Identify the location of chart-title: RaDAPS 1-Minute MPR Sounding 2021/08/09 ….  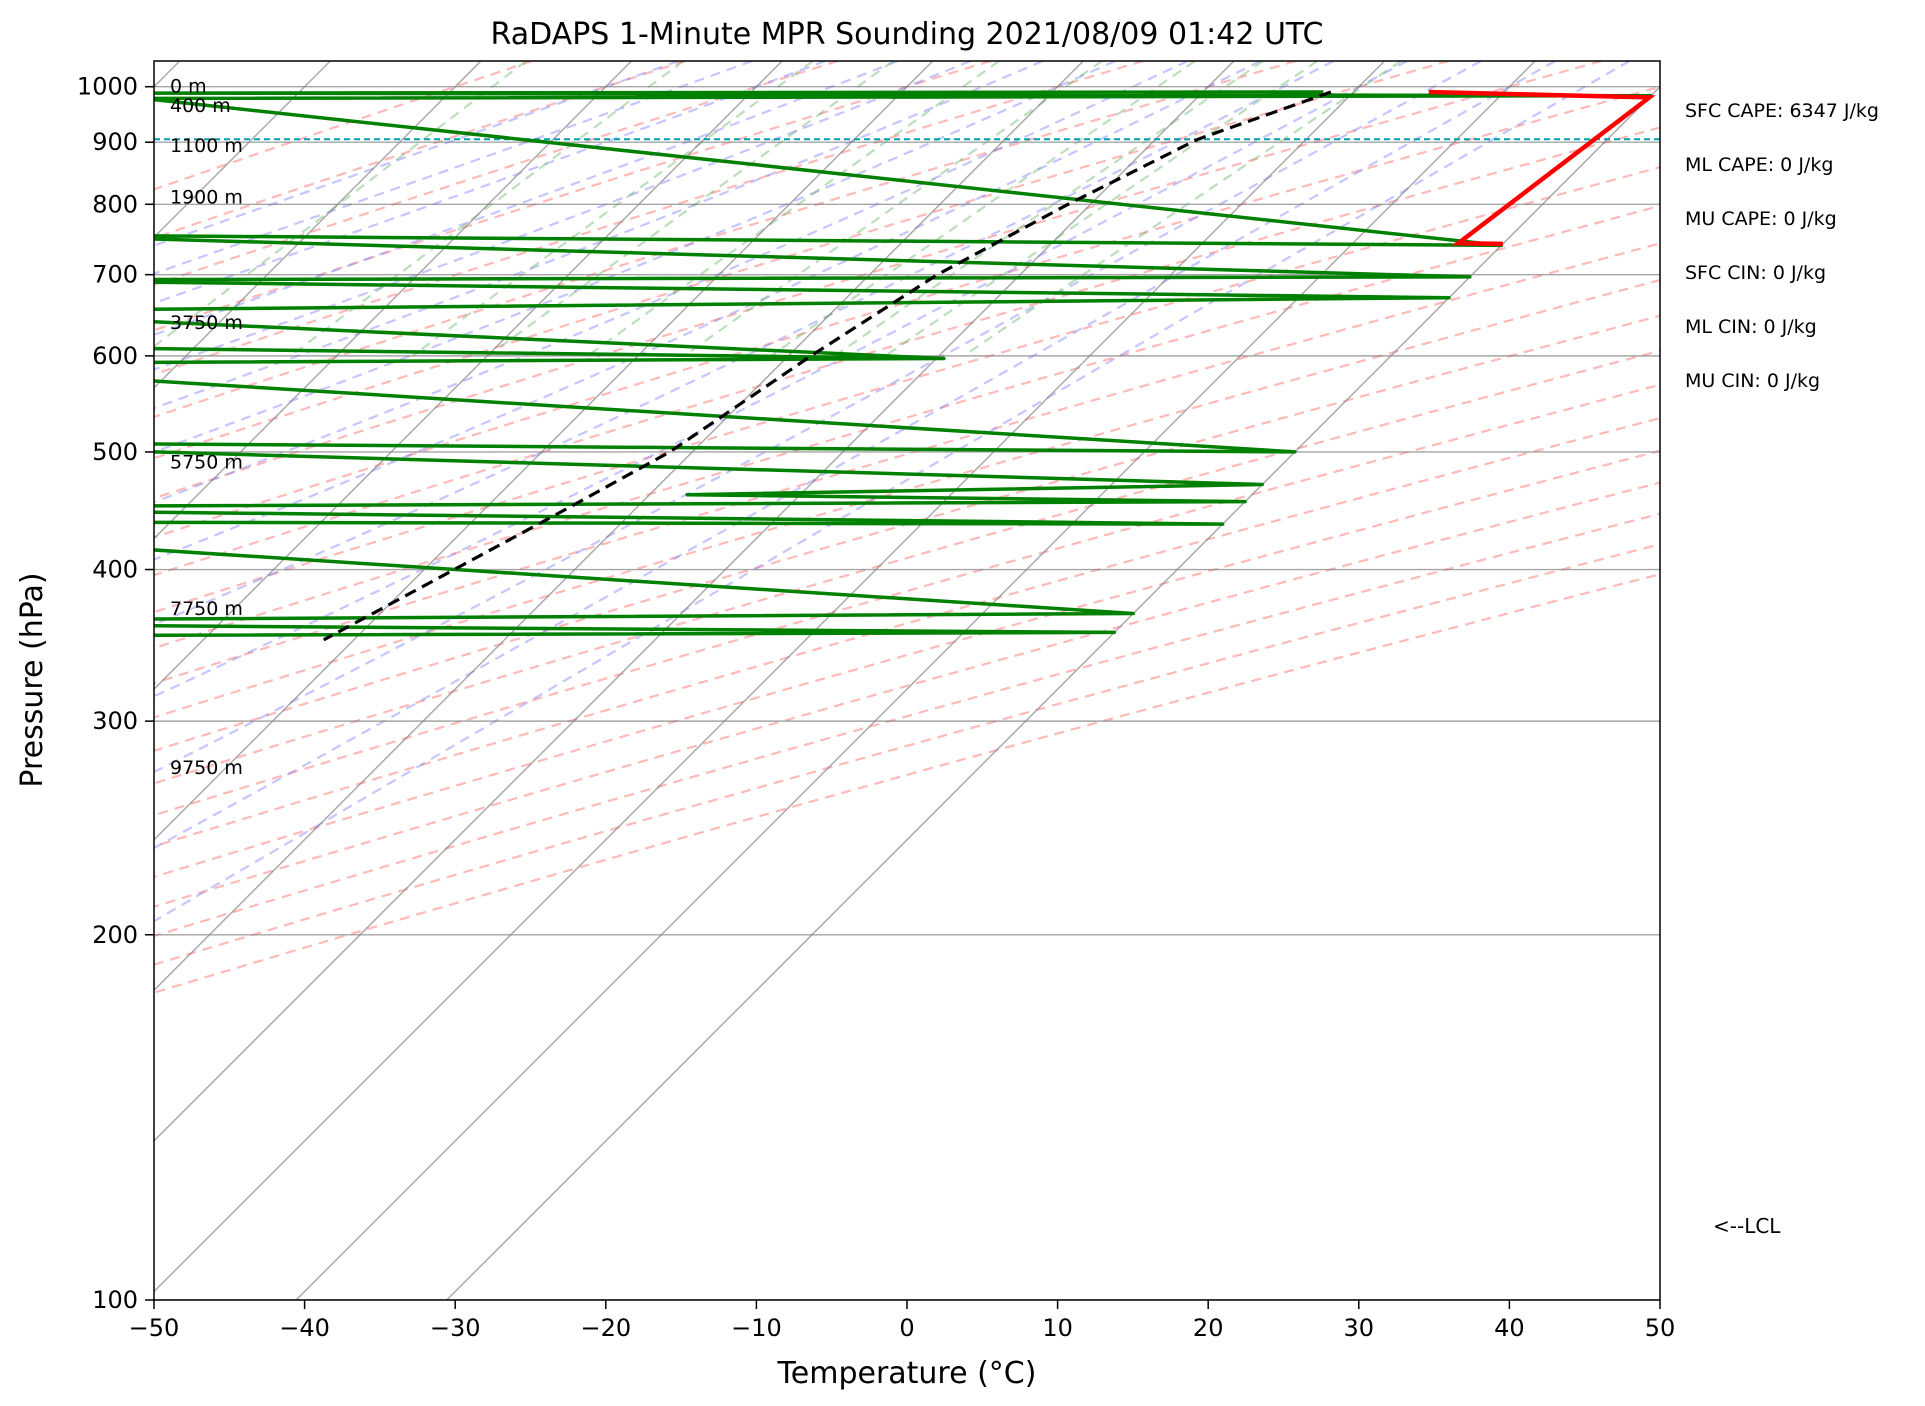
(907, 34).